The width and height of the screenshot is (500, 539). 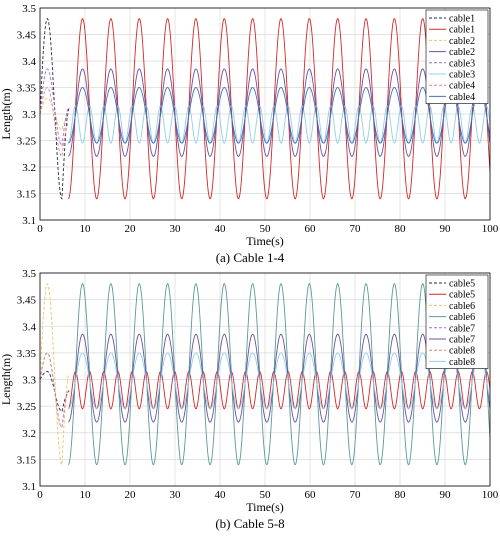 I want to click on series-line-cable8-solid, so click(x=279, y=381).